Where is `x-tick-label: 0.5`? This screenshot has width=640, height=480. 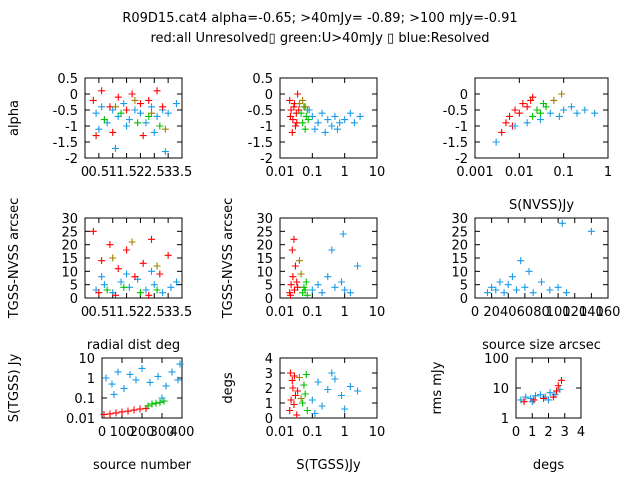
x-tick-label: 0.5 is located at coordinates (99, 172).